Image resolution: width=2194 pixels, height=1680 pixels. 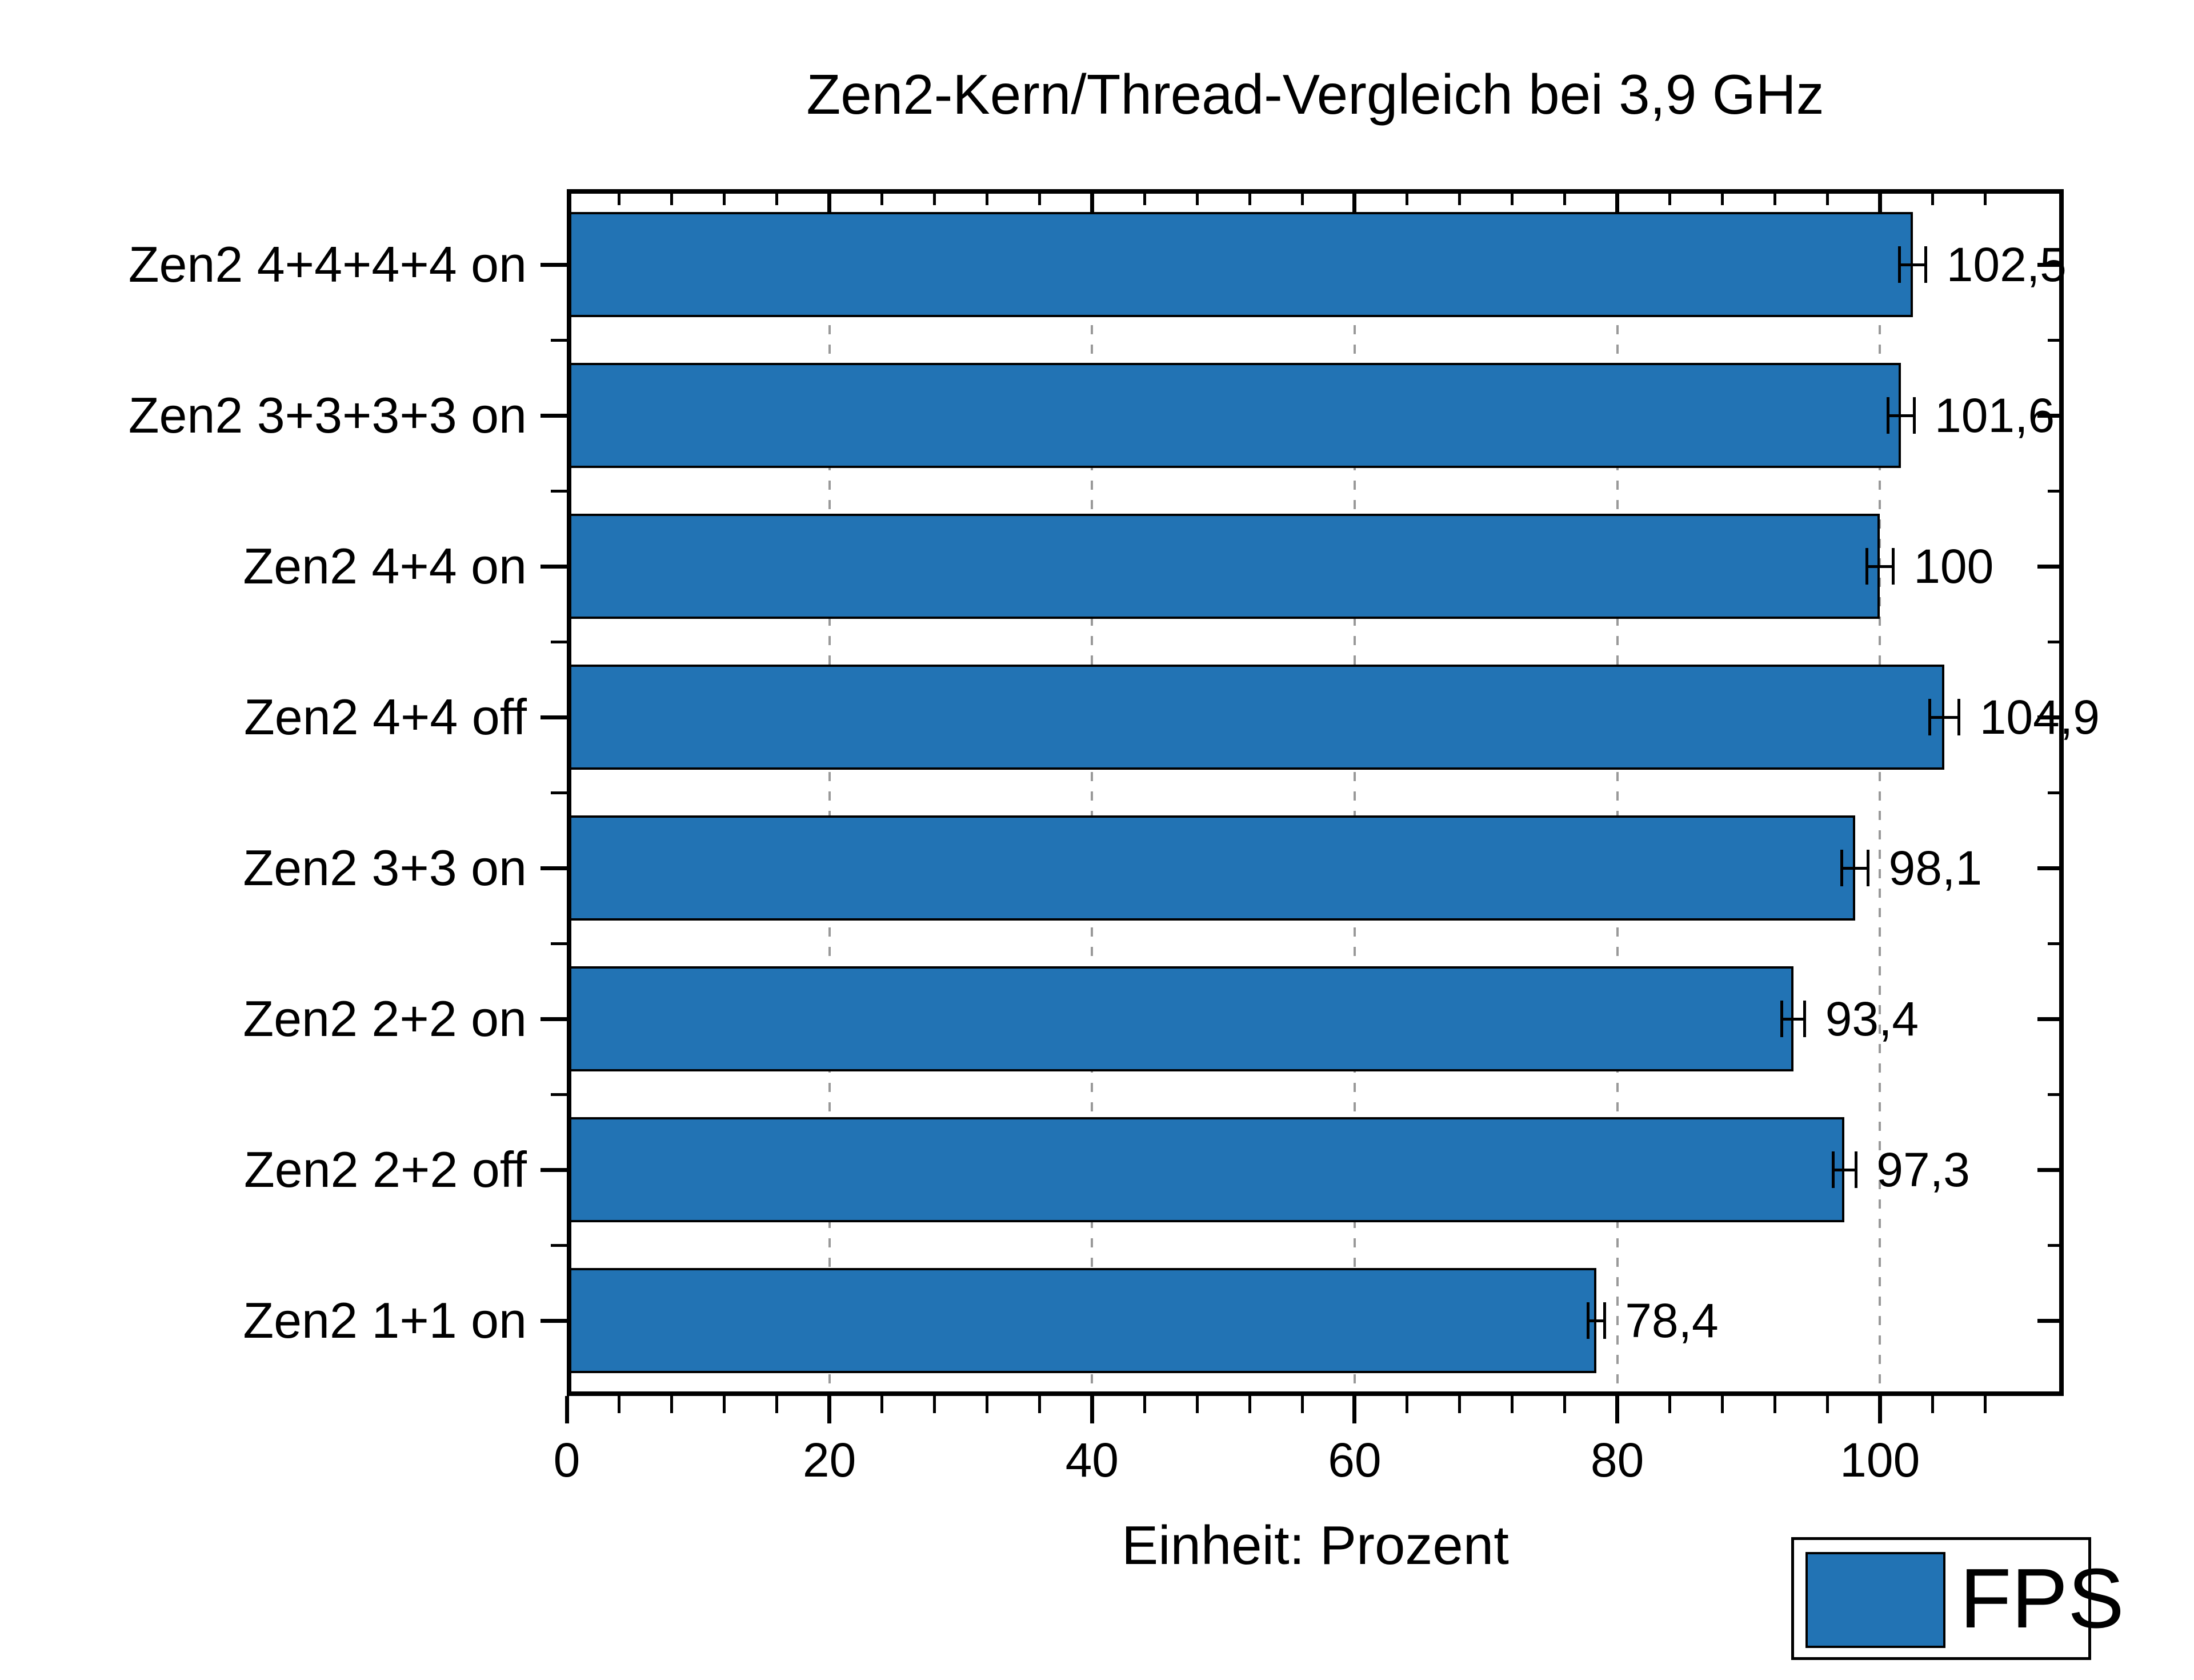 I want to click on chart-title: Zen2-Kern/Thread-Vergleich bei 3,9 GHz, so click(x=1315, y=94).